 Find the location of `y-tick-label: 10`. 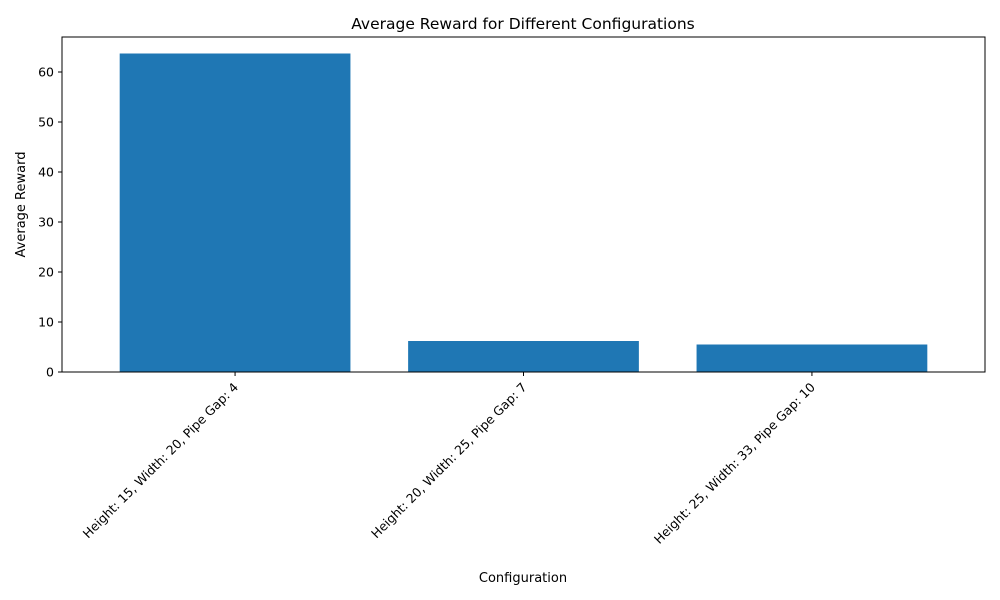

y-tick-label: 10 is located at coordinates (46, 322).